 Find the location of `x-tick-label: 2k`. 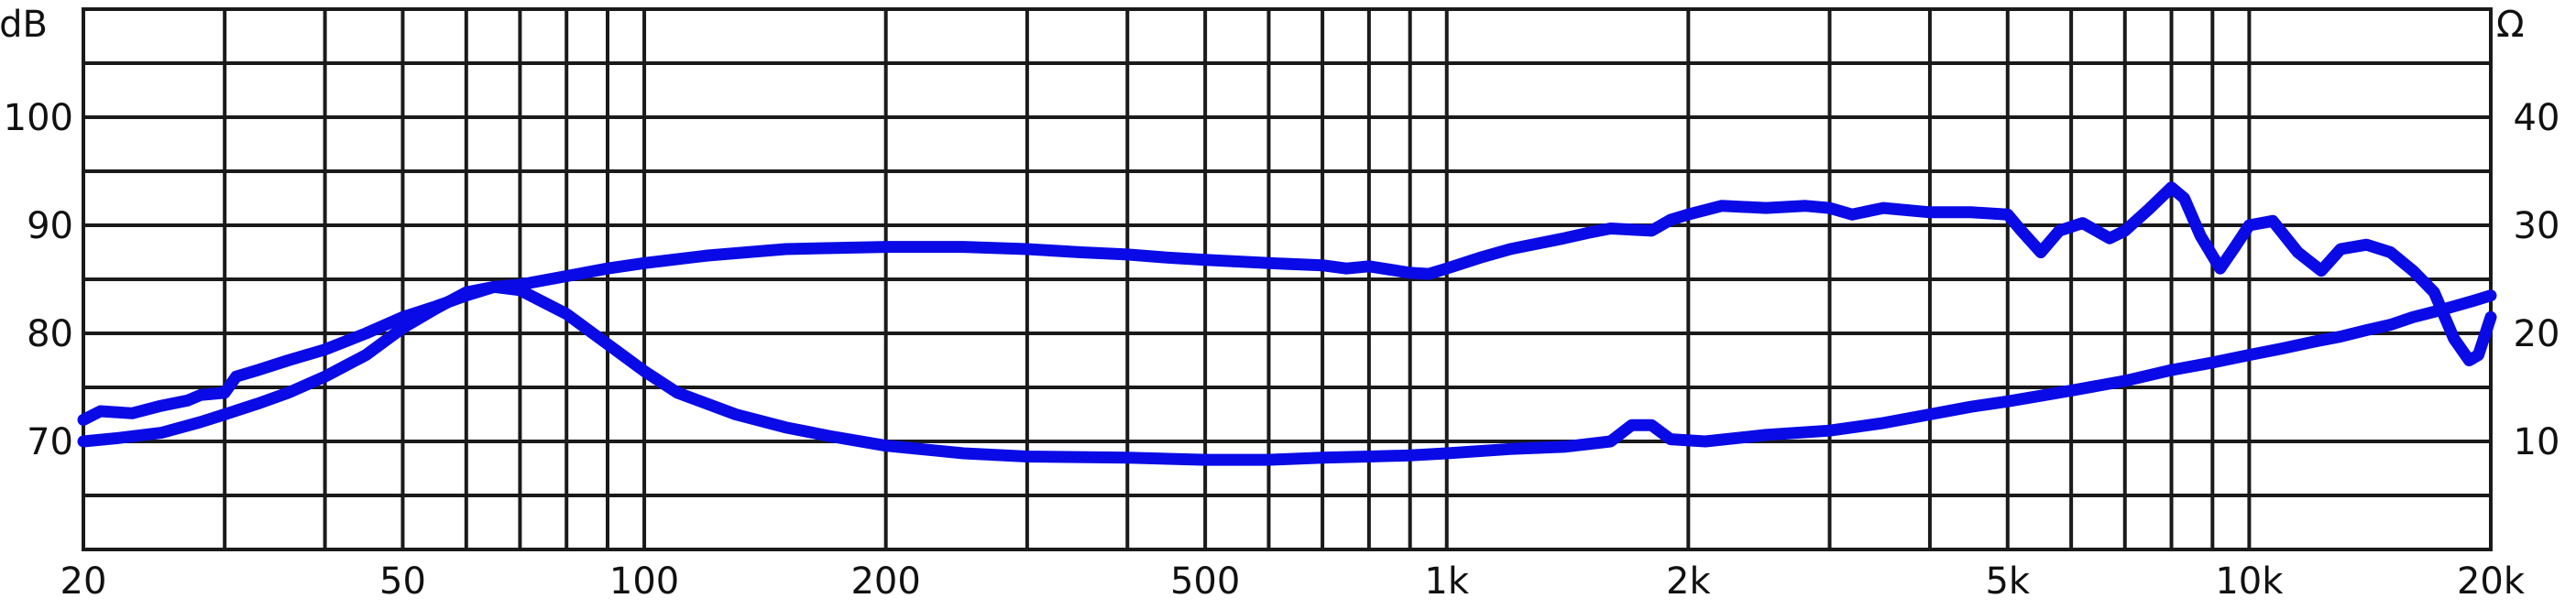

x-tick-label: 2k is located at coordinates (1688, 581).